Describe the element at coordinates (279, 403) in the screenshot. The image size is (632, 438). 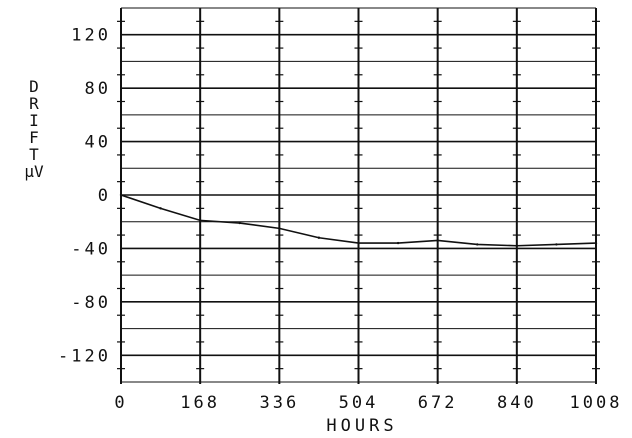
I see `x-tick-label: 336` at that location.